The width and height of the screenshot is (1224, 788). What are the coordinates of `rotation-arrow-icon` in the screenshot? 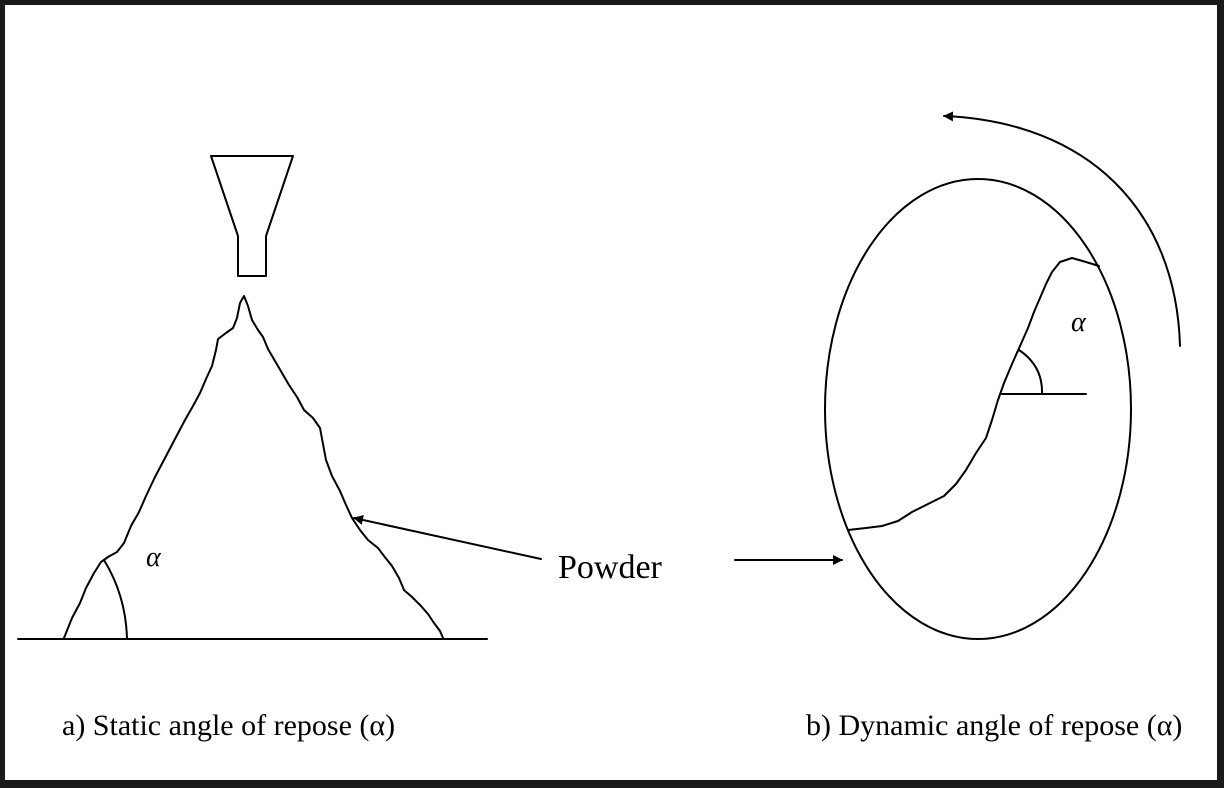 It's located at (1062, 229).